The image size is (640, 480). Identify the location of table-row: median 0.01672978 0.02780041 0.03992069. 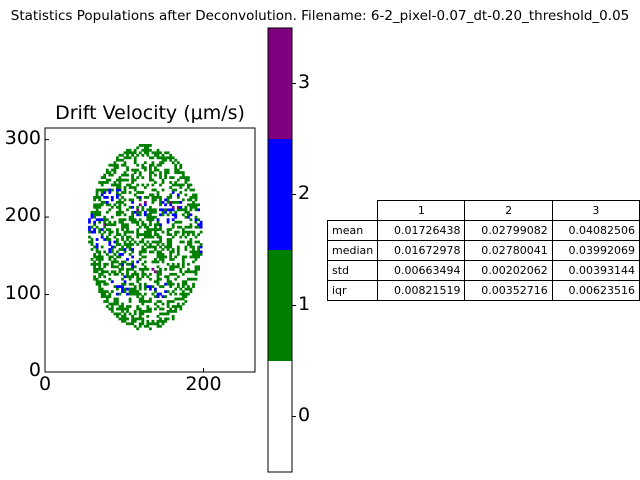
(483, 250).